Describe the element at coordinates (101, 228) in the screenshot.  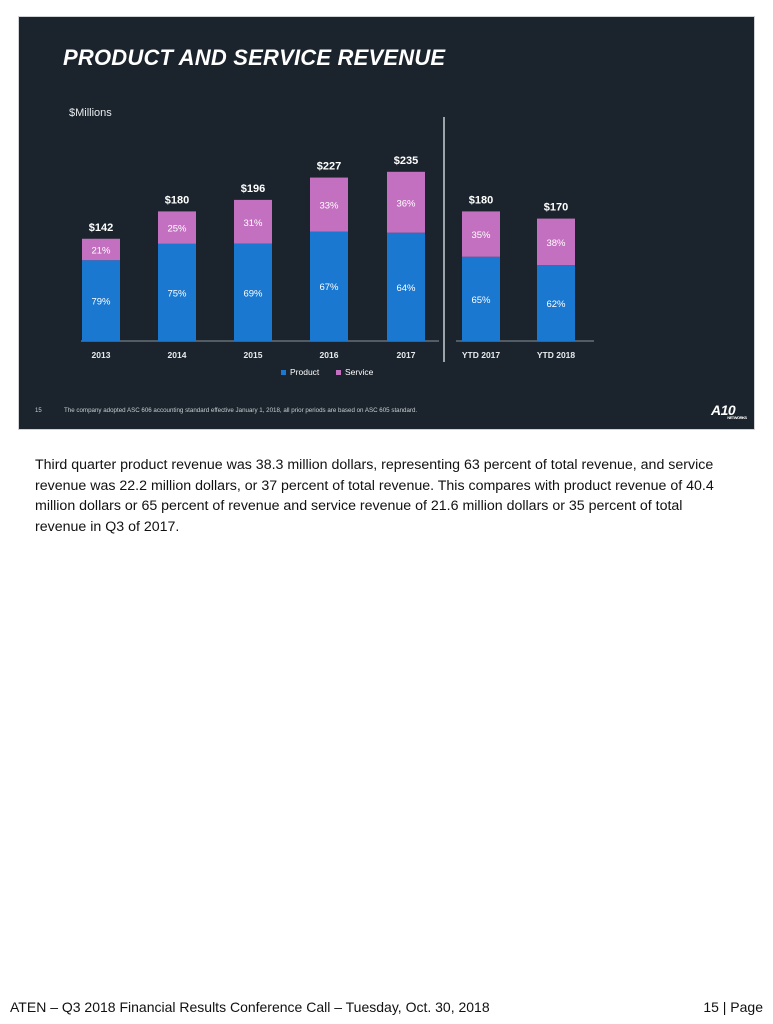
I see `total-label: $142` at that location.